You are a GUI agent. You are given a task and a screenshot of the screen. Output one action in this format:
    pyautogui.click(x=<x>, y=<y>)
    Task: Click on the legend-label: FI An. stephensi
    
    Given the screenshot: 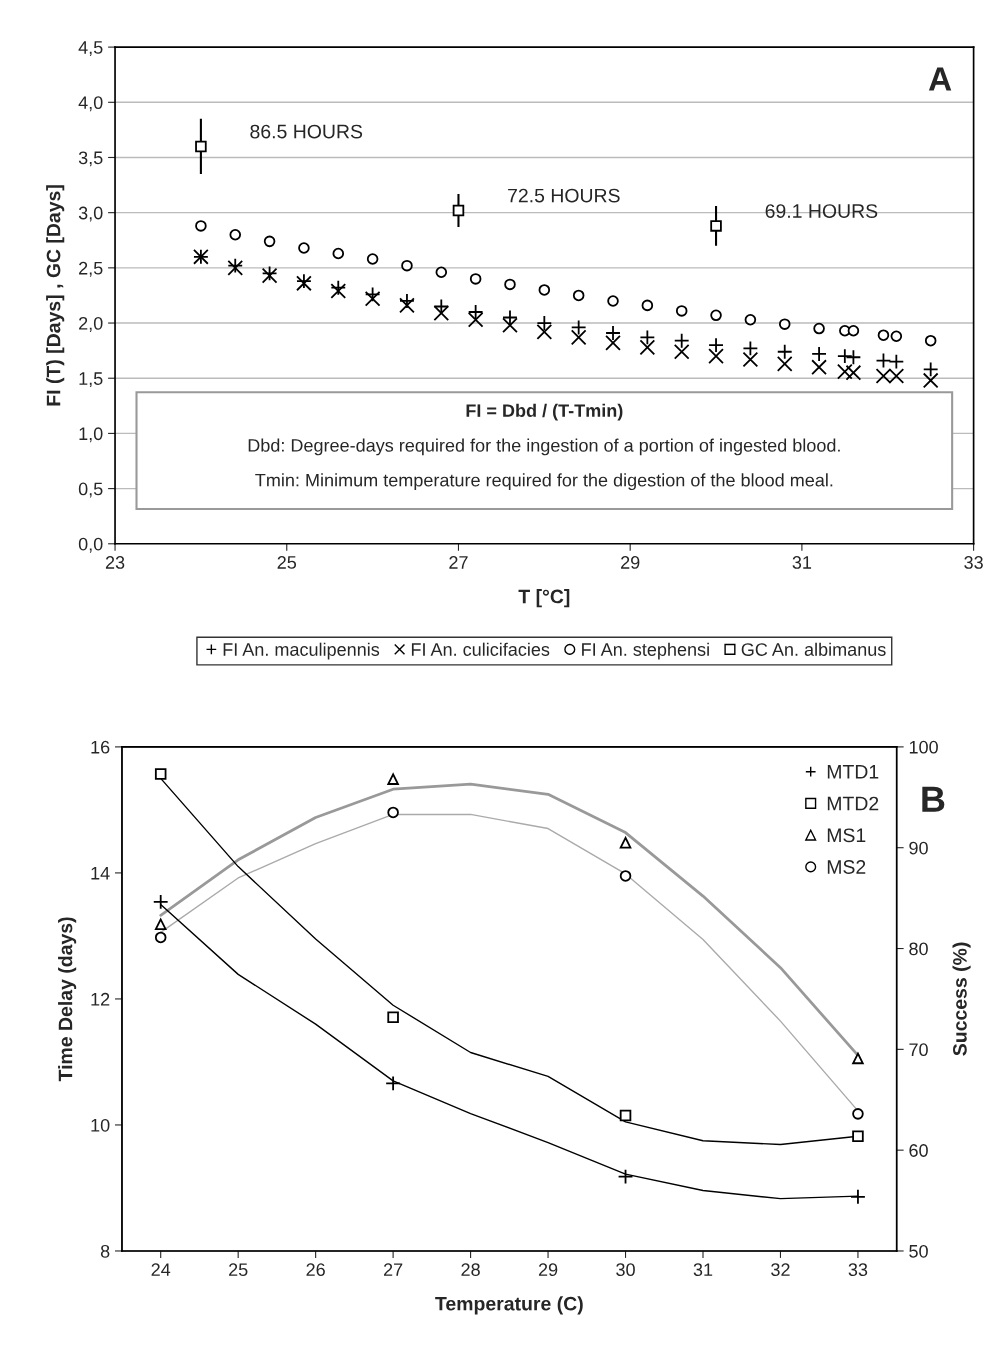 What is the action you would take?
    pyautogui.click(x=645, y=651)
    